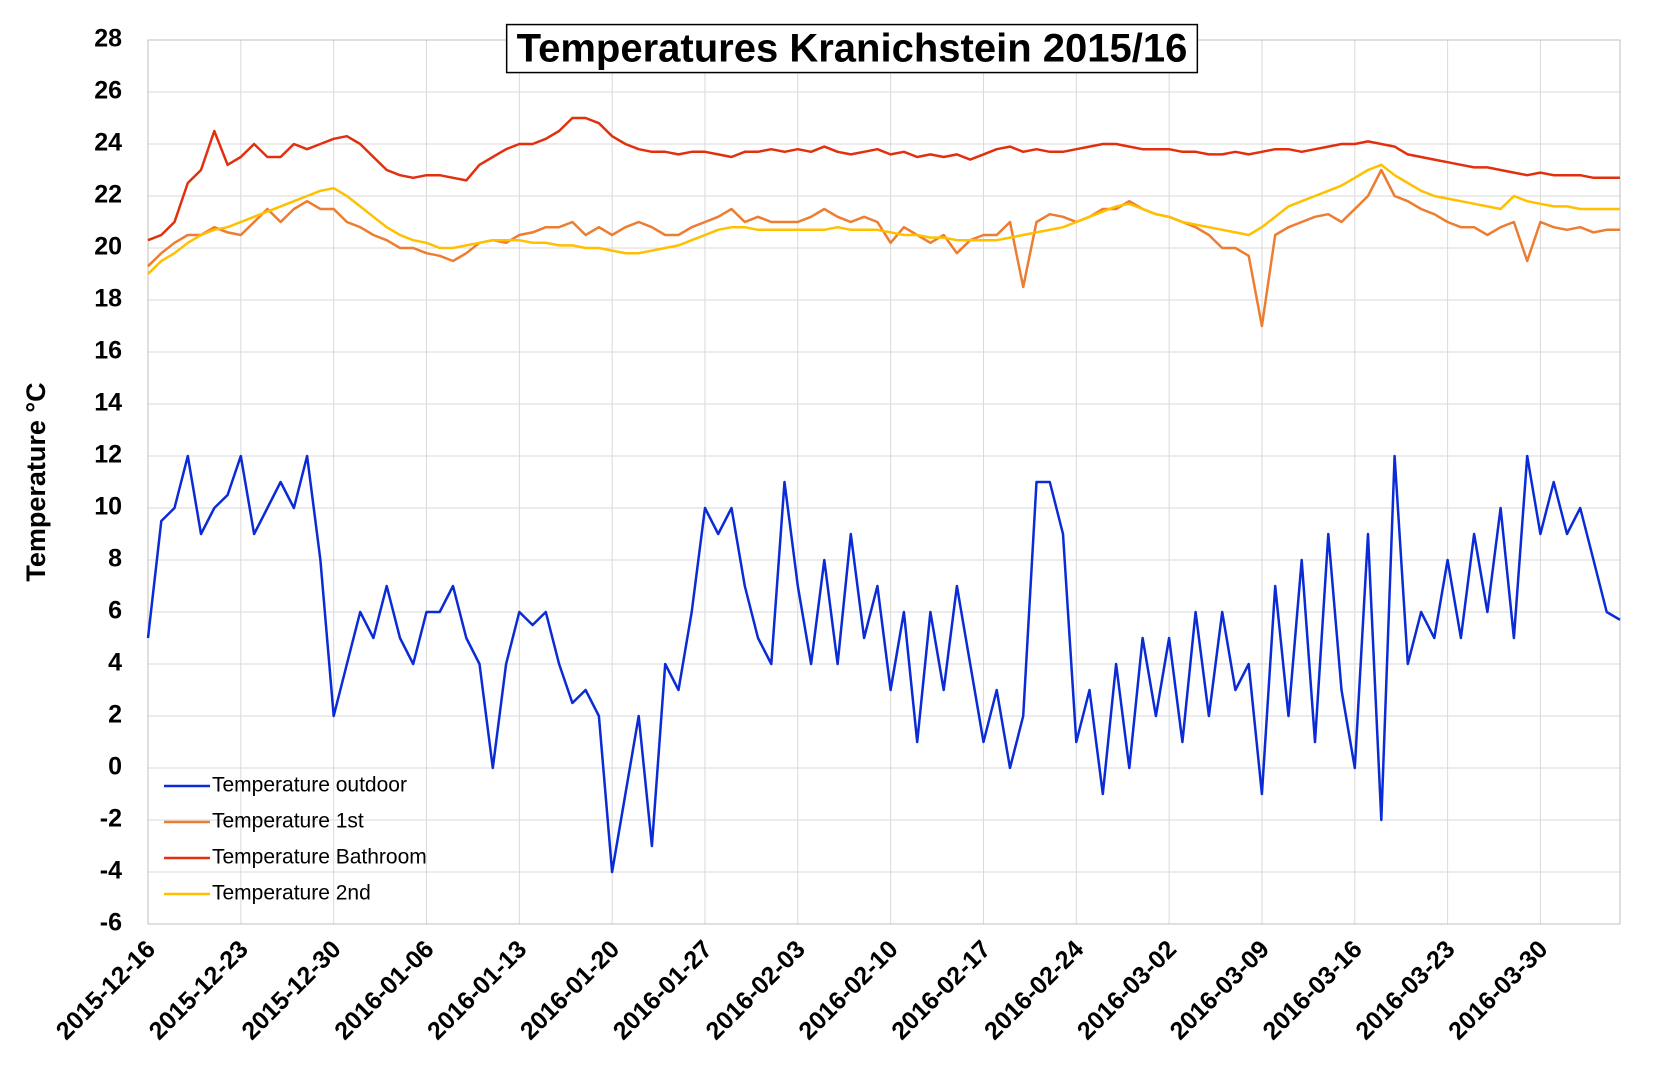 This screenshot has width=1660, height=1076. What do you see at coordinates (108, 143) in the screenshot?
I see `y-tick-label: 24` at bounding box center [108, 143].